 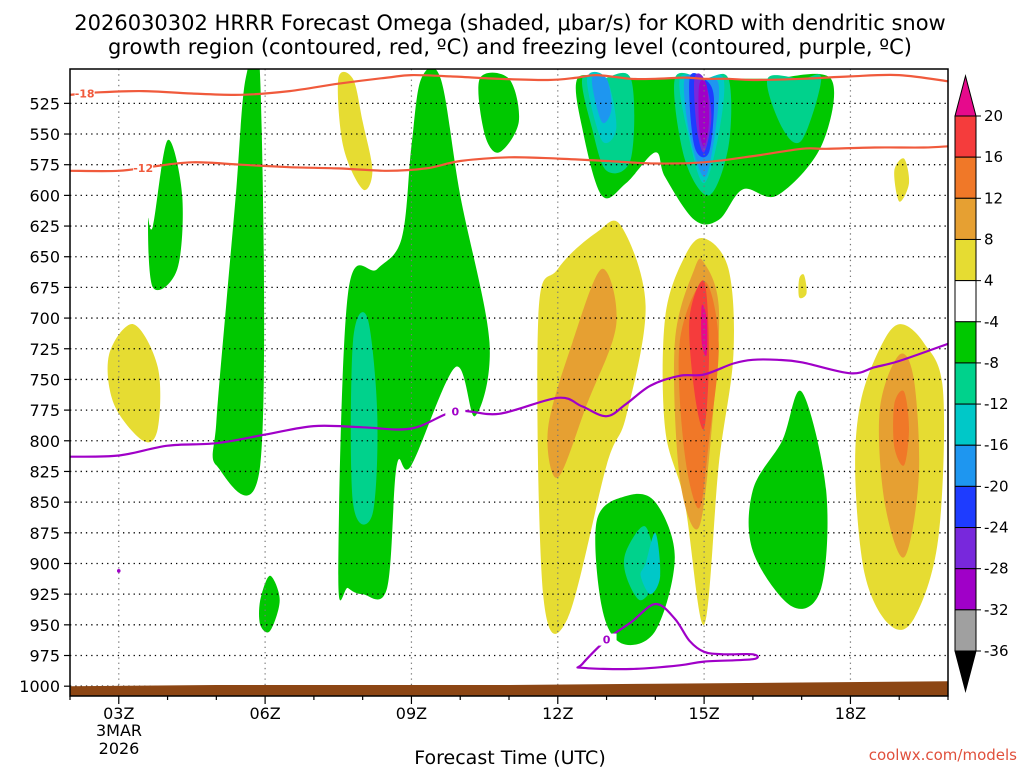 I want to click on x-tick-label-3: 03Z, so click(x=118, y=713).